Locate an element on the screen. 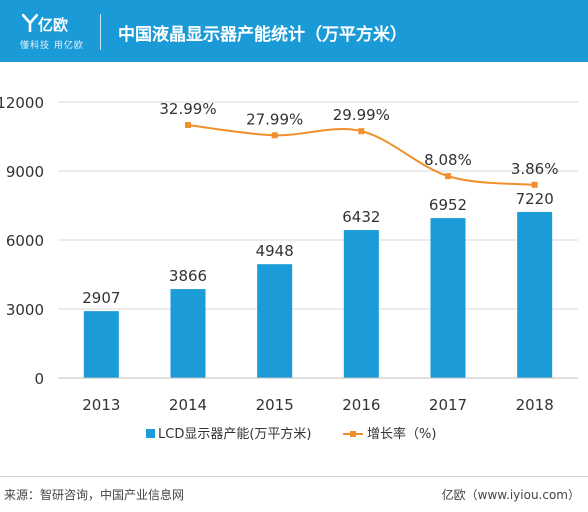 The image size is (588, 512). logo-slogan: 懂科技 用亿欧 is located at coordinates (52, 46).